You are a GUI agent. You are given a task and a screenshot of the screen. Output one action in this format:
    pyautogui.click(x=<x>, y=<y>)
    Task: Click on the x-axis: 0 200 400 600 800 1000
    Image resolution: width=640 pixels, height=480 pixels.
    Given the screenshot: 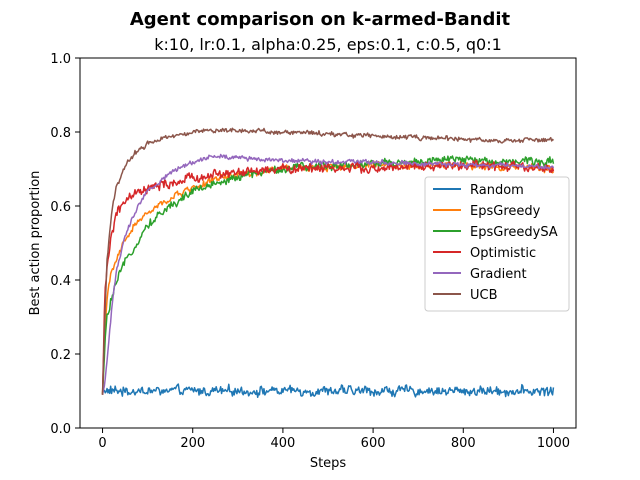 What is the action you would take?
    pyautogui.click(x=334, y=439)
    